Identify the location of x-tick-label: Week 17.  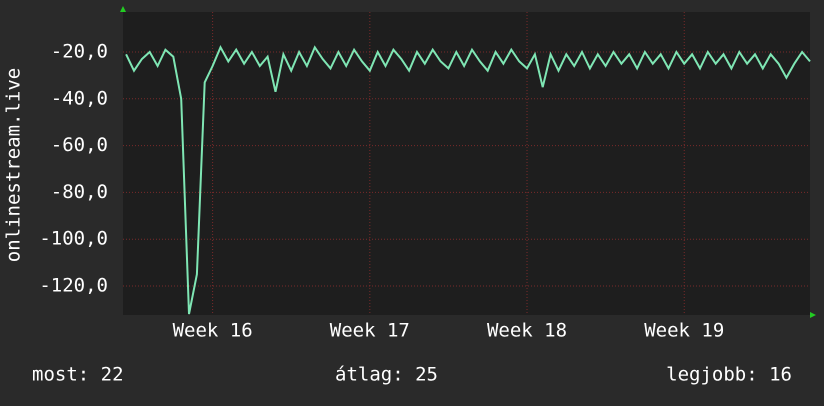
(370, 331).